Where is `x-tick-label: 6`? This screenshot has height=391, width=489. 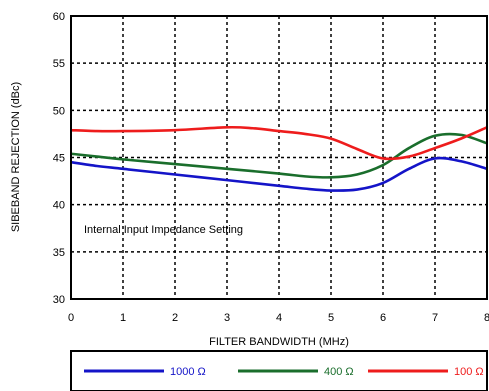 x-tick-label: 6 is located at coordinates (383, 318).